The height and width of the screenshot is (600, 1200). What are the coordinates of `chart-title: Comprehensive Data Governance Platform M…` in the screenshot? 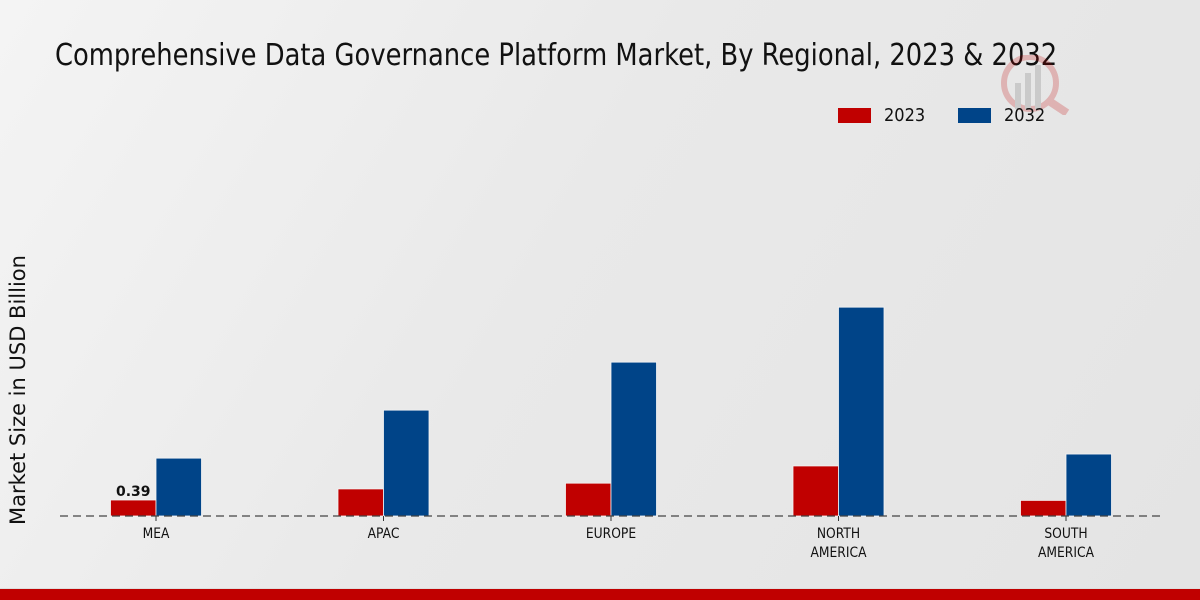 It's located at (556, 55).